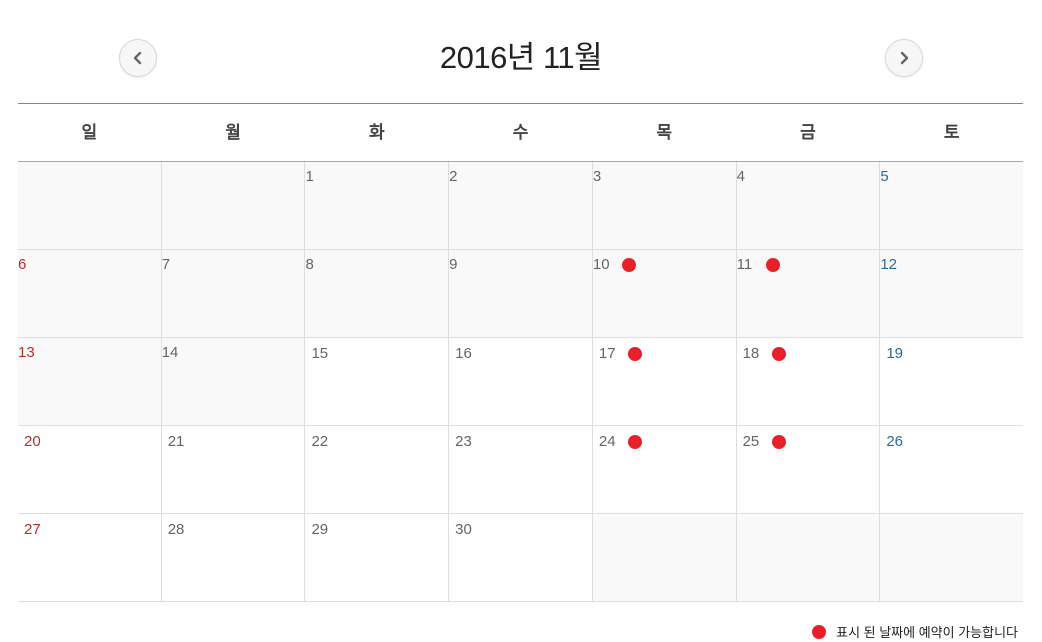 This screenshot has height=642, width=1042. What do you see at coordinates (951, 381) in the screenshot?
I see `calendar-day-19: 19` at bounding box center [951, 381].